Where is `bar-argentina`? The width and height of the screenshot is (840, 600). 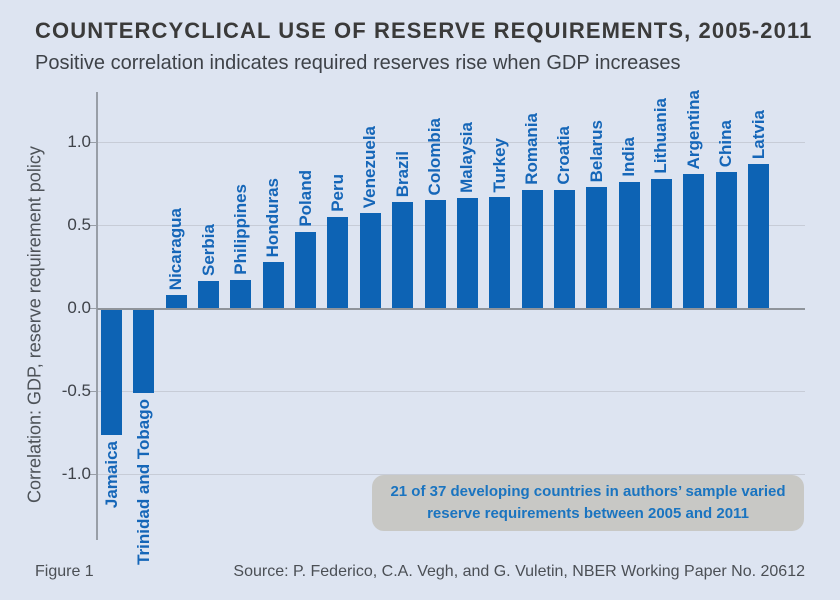 bar-argentina is located at coordinates (693, 241).